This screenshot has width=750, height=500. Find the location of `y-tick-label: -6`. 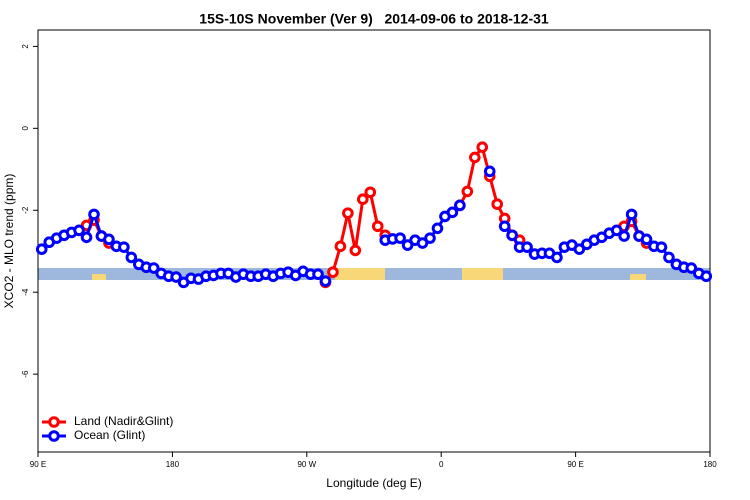

y-tick-label: -6 is located at coordinates (25, 374).